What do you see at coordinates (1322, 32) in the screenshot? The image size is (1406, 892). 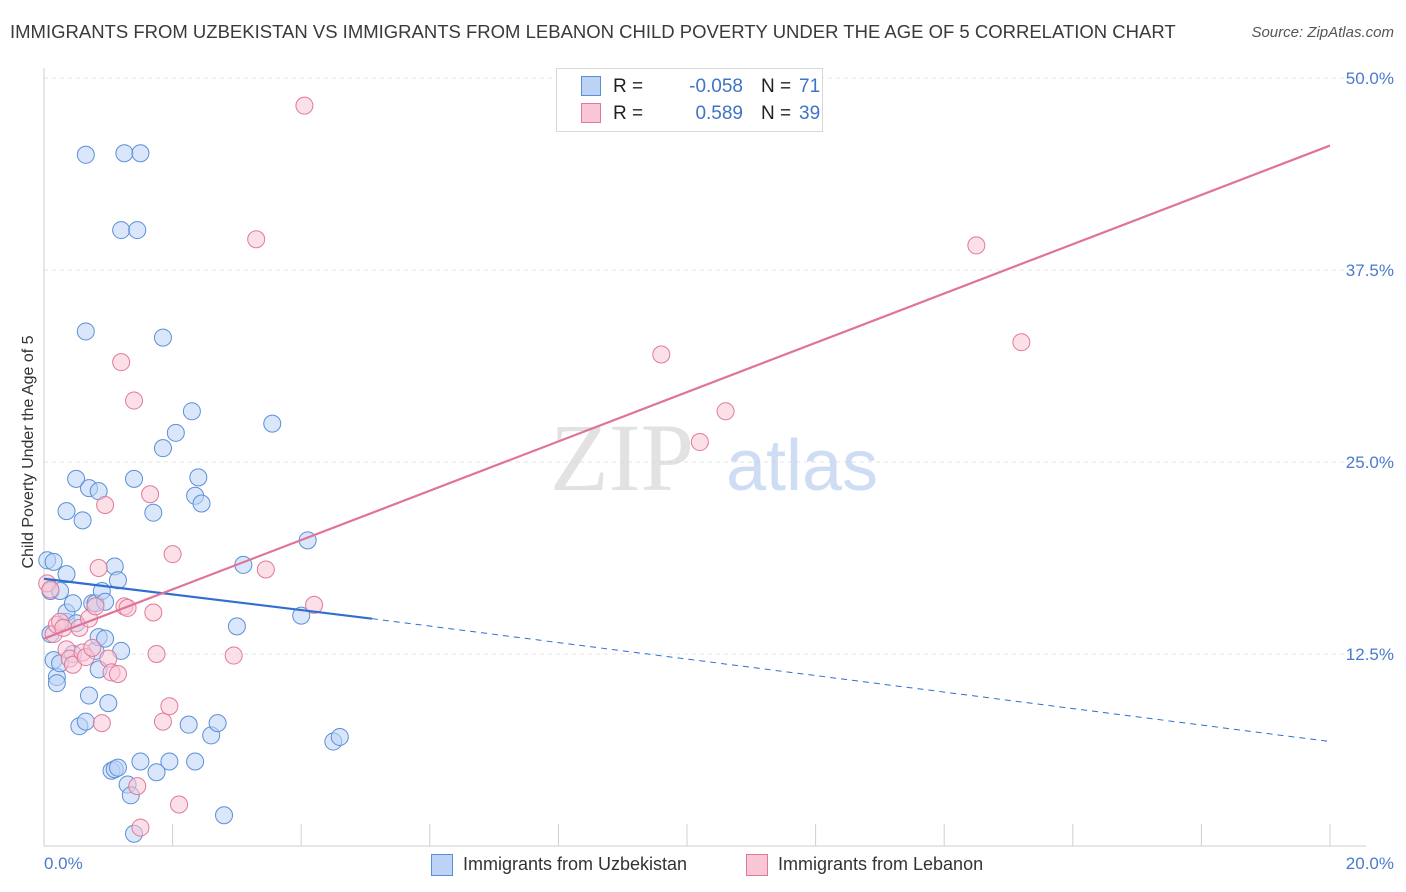 I see `chart-source: Source: ZipAtlas.com` at bounding box center [1322, 32].